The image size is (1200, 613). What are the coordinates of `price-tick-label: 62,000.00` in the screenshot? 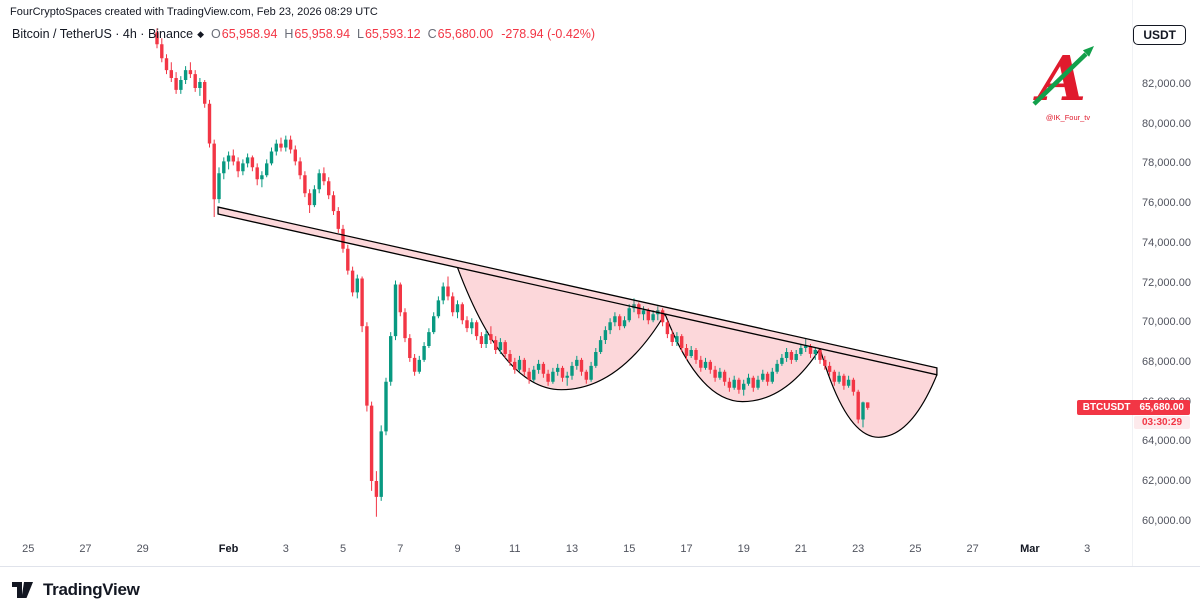 It's located at (1166, 481).